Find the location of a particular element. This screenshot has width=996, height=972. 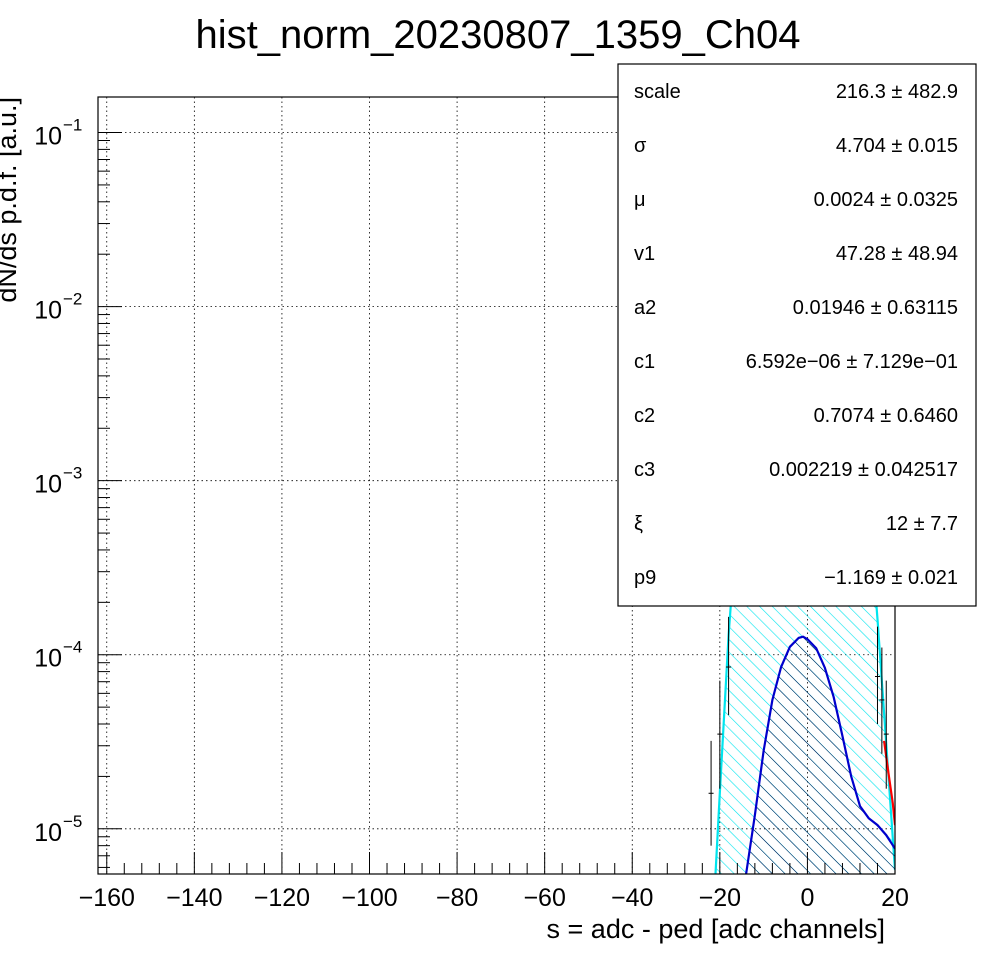

x-tick-label: −100 is located at coordinates (369, 898).